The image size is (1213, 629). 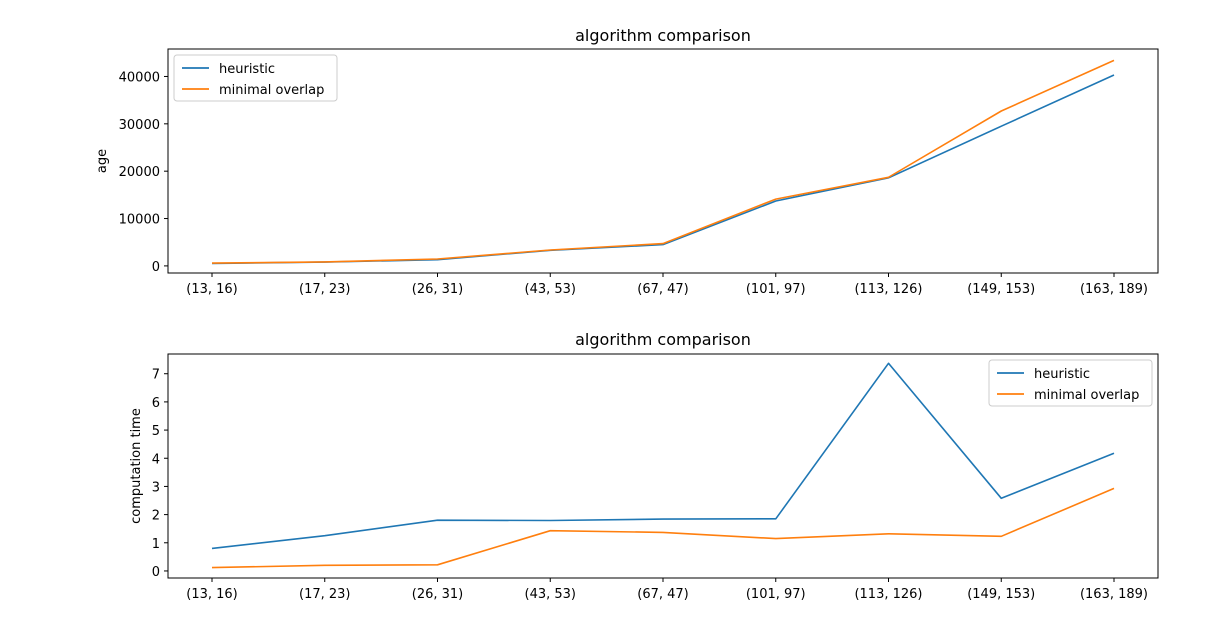 I want to click on y-tick-label: 4, so click(x=156, y=459).